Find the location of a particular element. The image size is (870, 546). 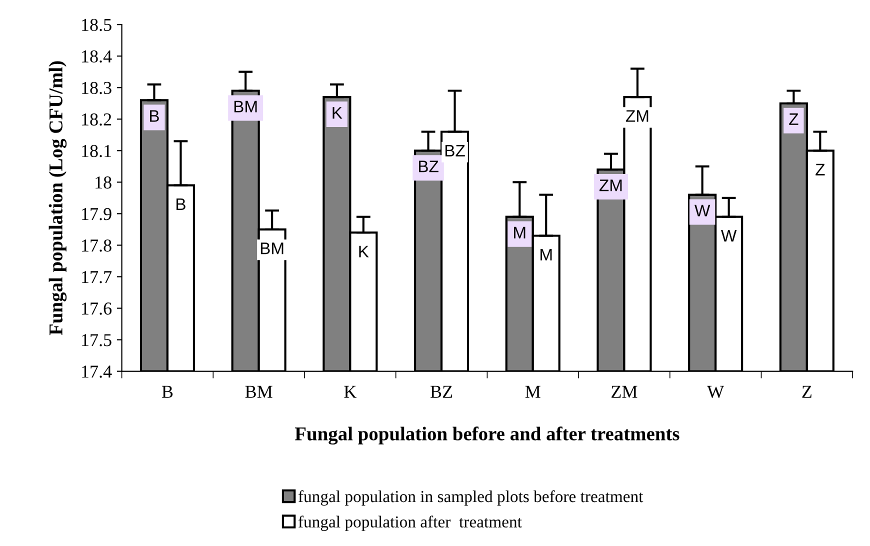

y-tick-label: 17.9 is located at coordinates (97, 214).